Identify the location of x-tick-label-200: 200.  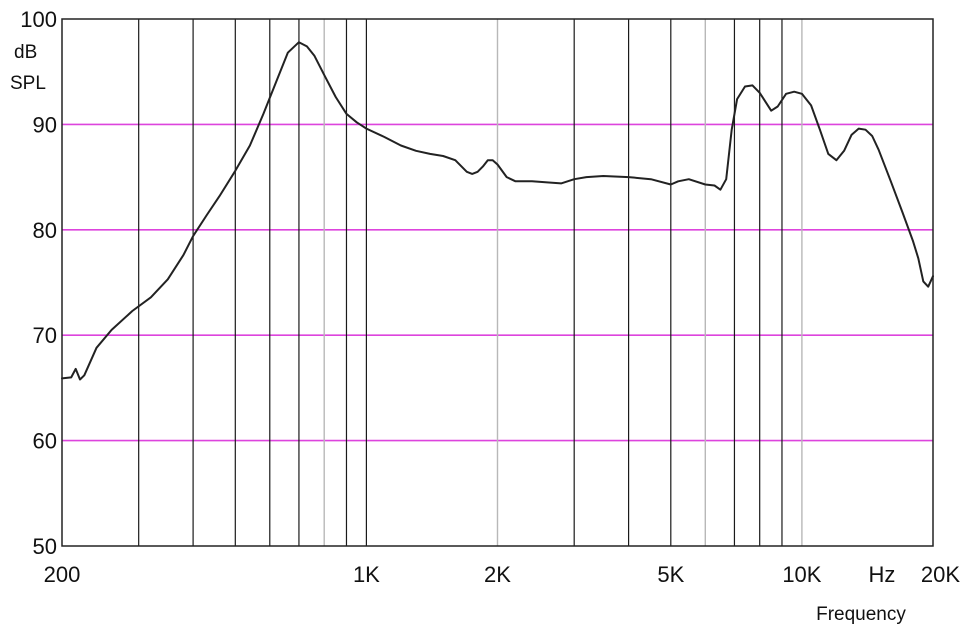
(62, 574).